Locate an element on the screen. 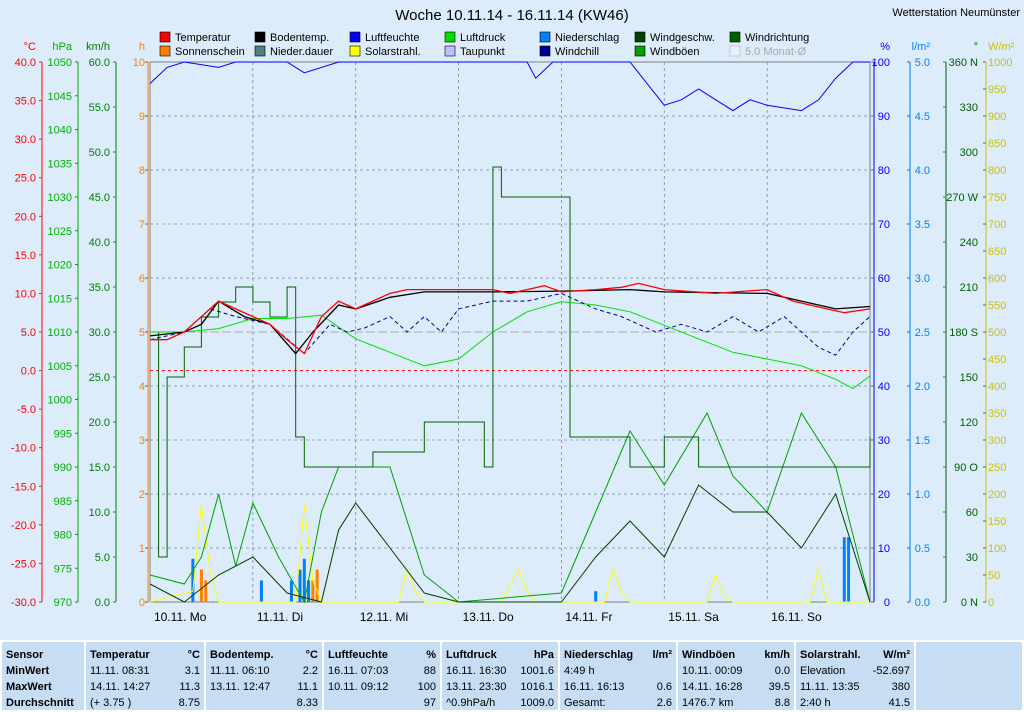 The image size is (1024, 712). stats-cell-label: 16.11. 16:13 is located at coordinates (594, 687).